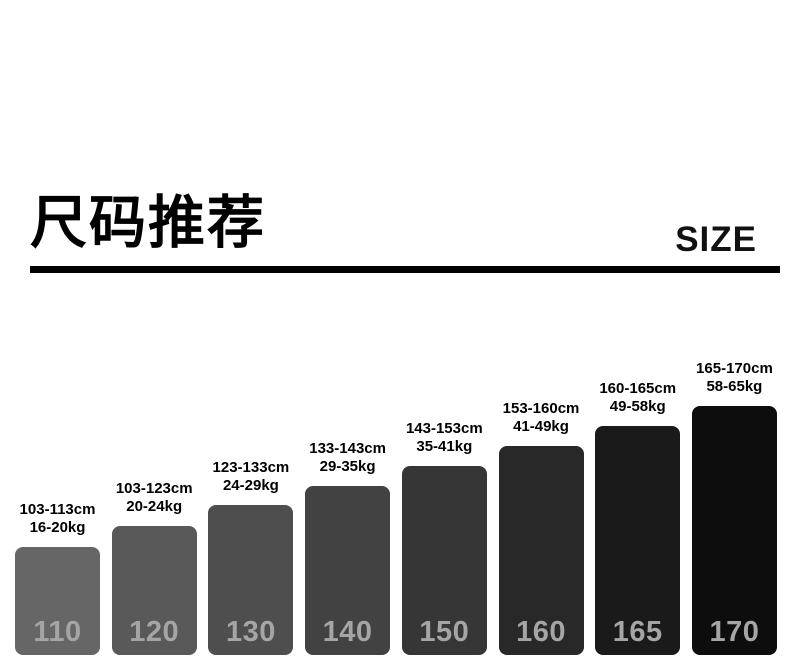 This screenshot has width=790, height=657. What do you see at coordinates (57, 509) in the screenshot?
I see `height-range: 103-113cm` at bounding box center [57, 509].